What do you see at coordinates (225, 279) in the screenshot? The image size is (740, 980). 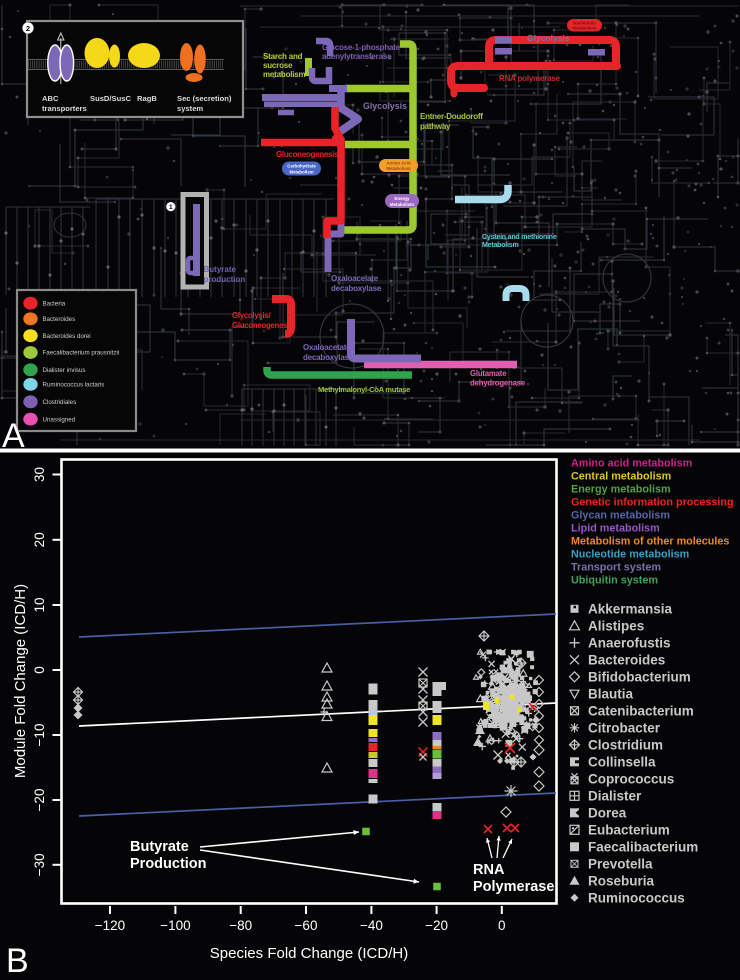 I see `svg-text: production` at bounding box center [225, 279].